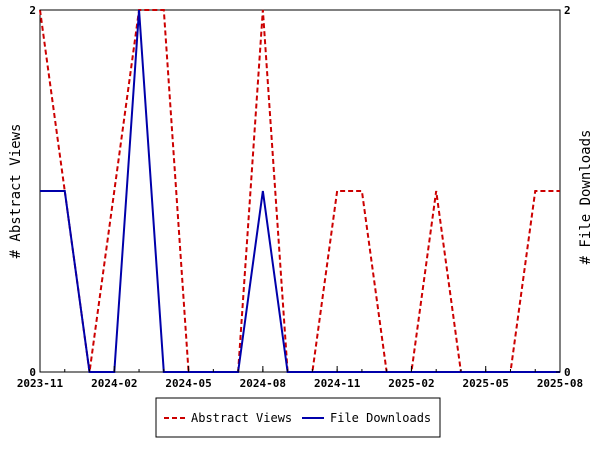 The height and width of the screenshot is (450, 600). Describe the element at coordinates (567, 10) in the screenshot. I see `y2-tick-label: 2` at that location.